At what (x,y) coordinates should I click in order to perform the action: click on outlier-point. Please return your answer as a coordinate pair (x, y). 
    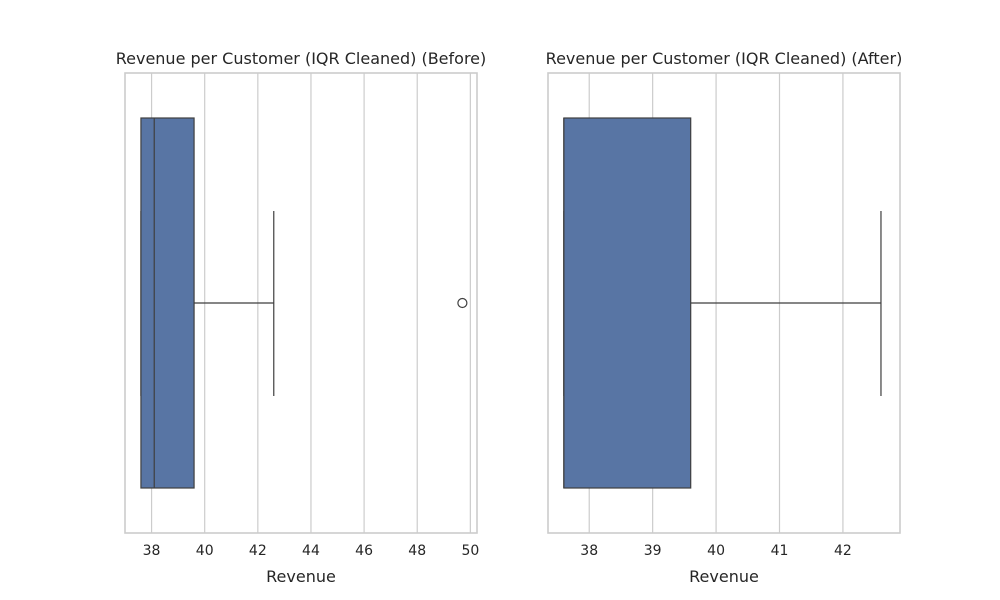
    Looking at the image, I should click on (462, 303).